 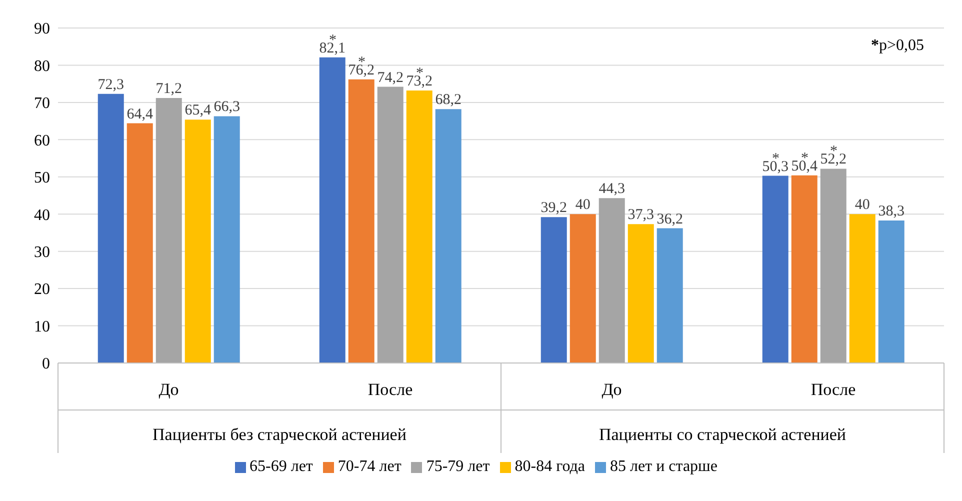 I want to click on annotation: *p>0,05, so click(x=897, y=45).